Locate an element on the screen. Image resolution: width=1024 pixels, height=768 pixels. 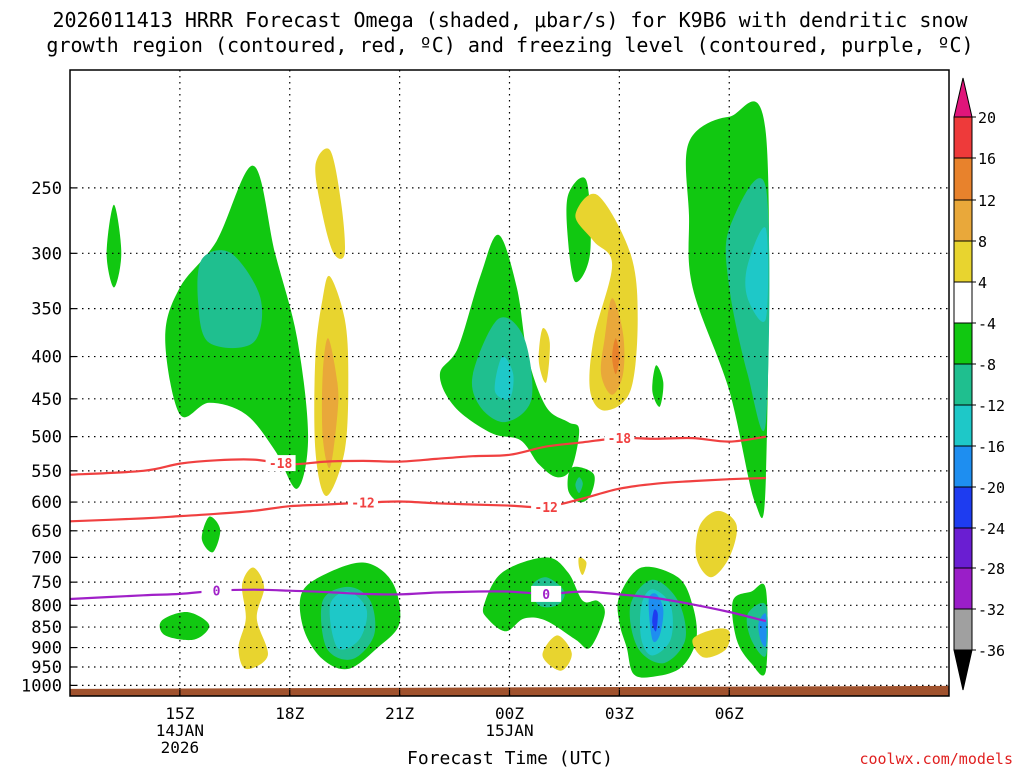
colorbar-label-9: -20 is located at coordinates (991, 488).